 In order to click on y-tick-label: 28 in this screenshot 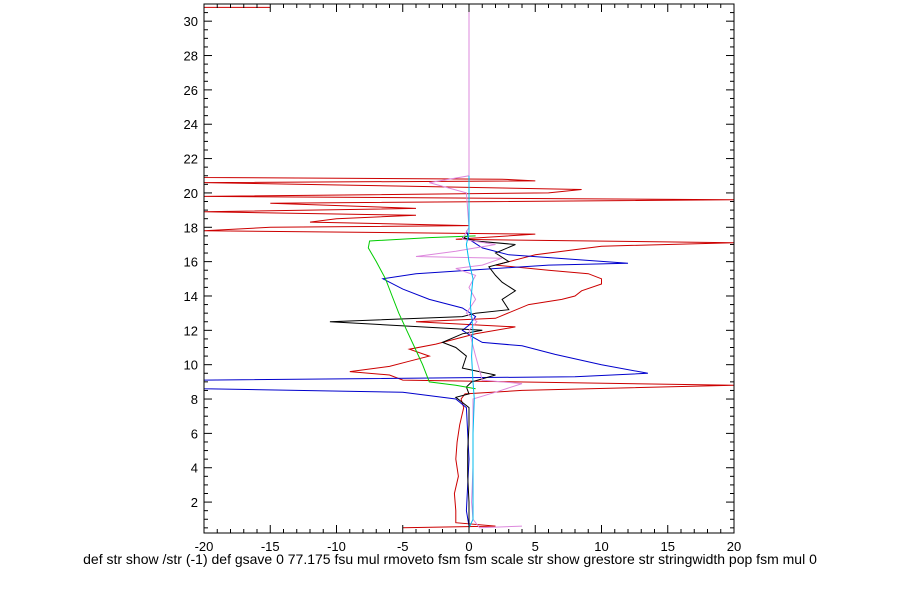, I will do `click(191, 56)`.